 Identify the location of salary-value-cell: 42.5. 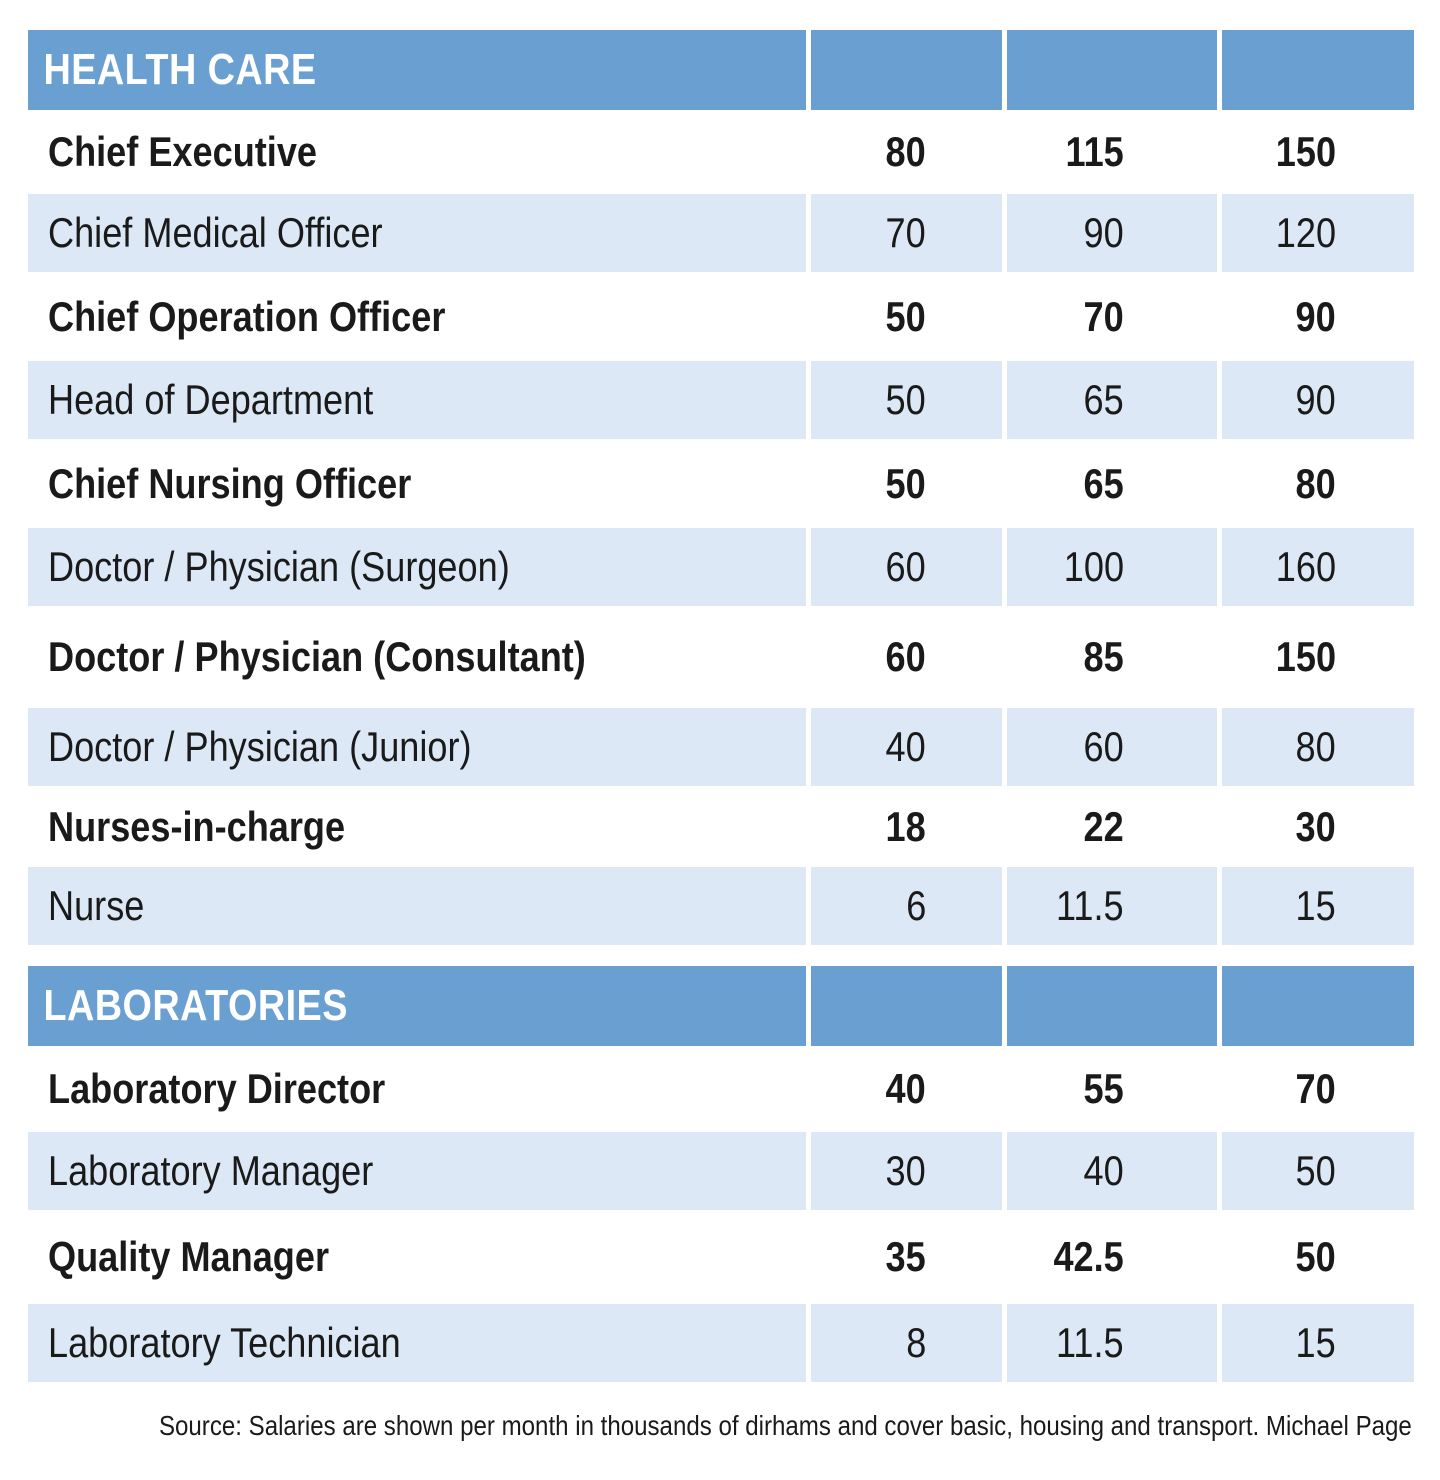
(1112, 1257).